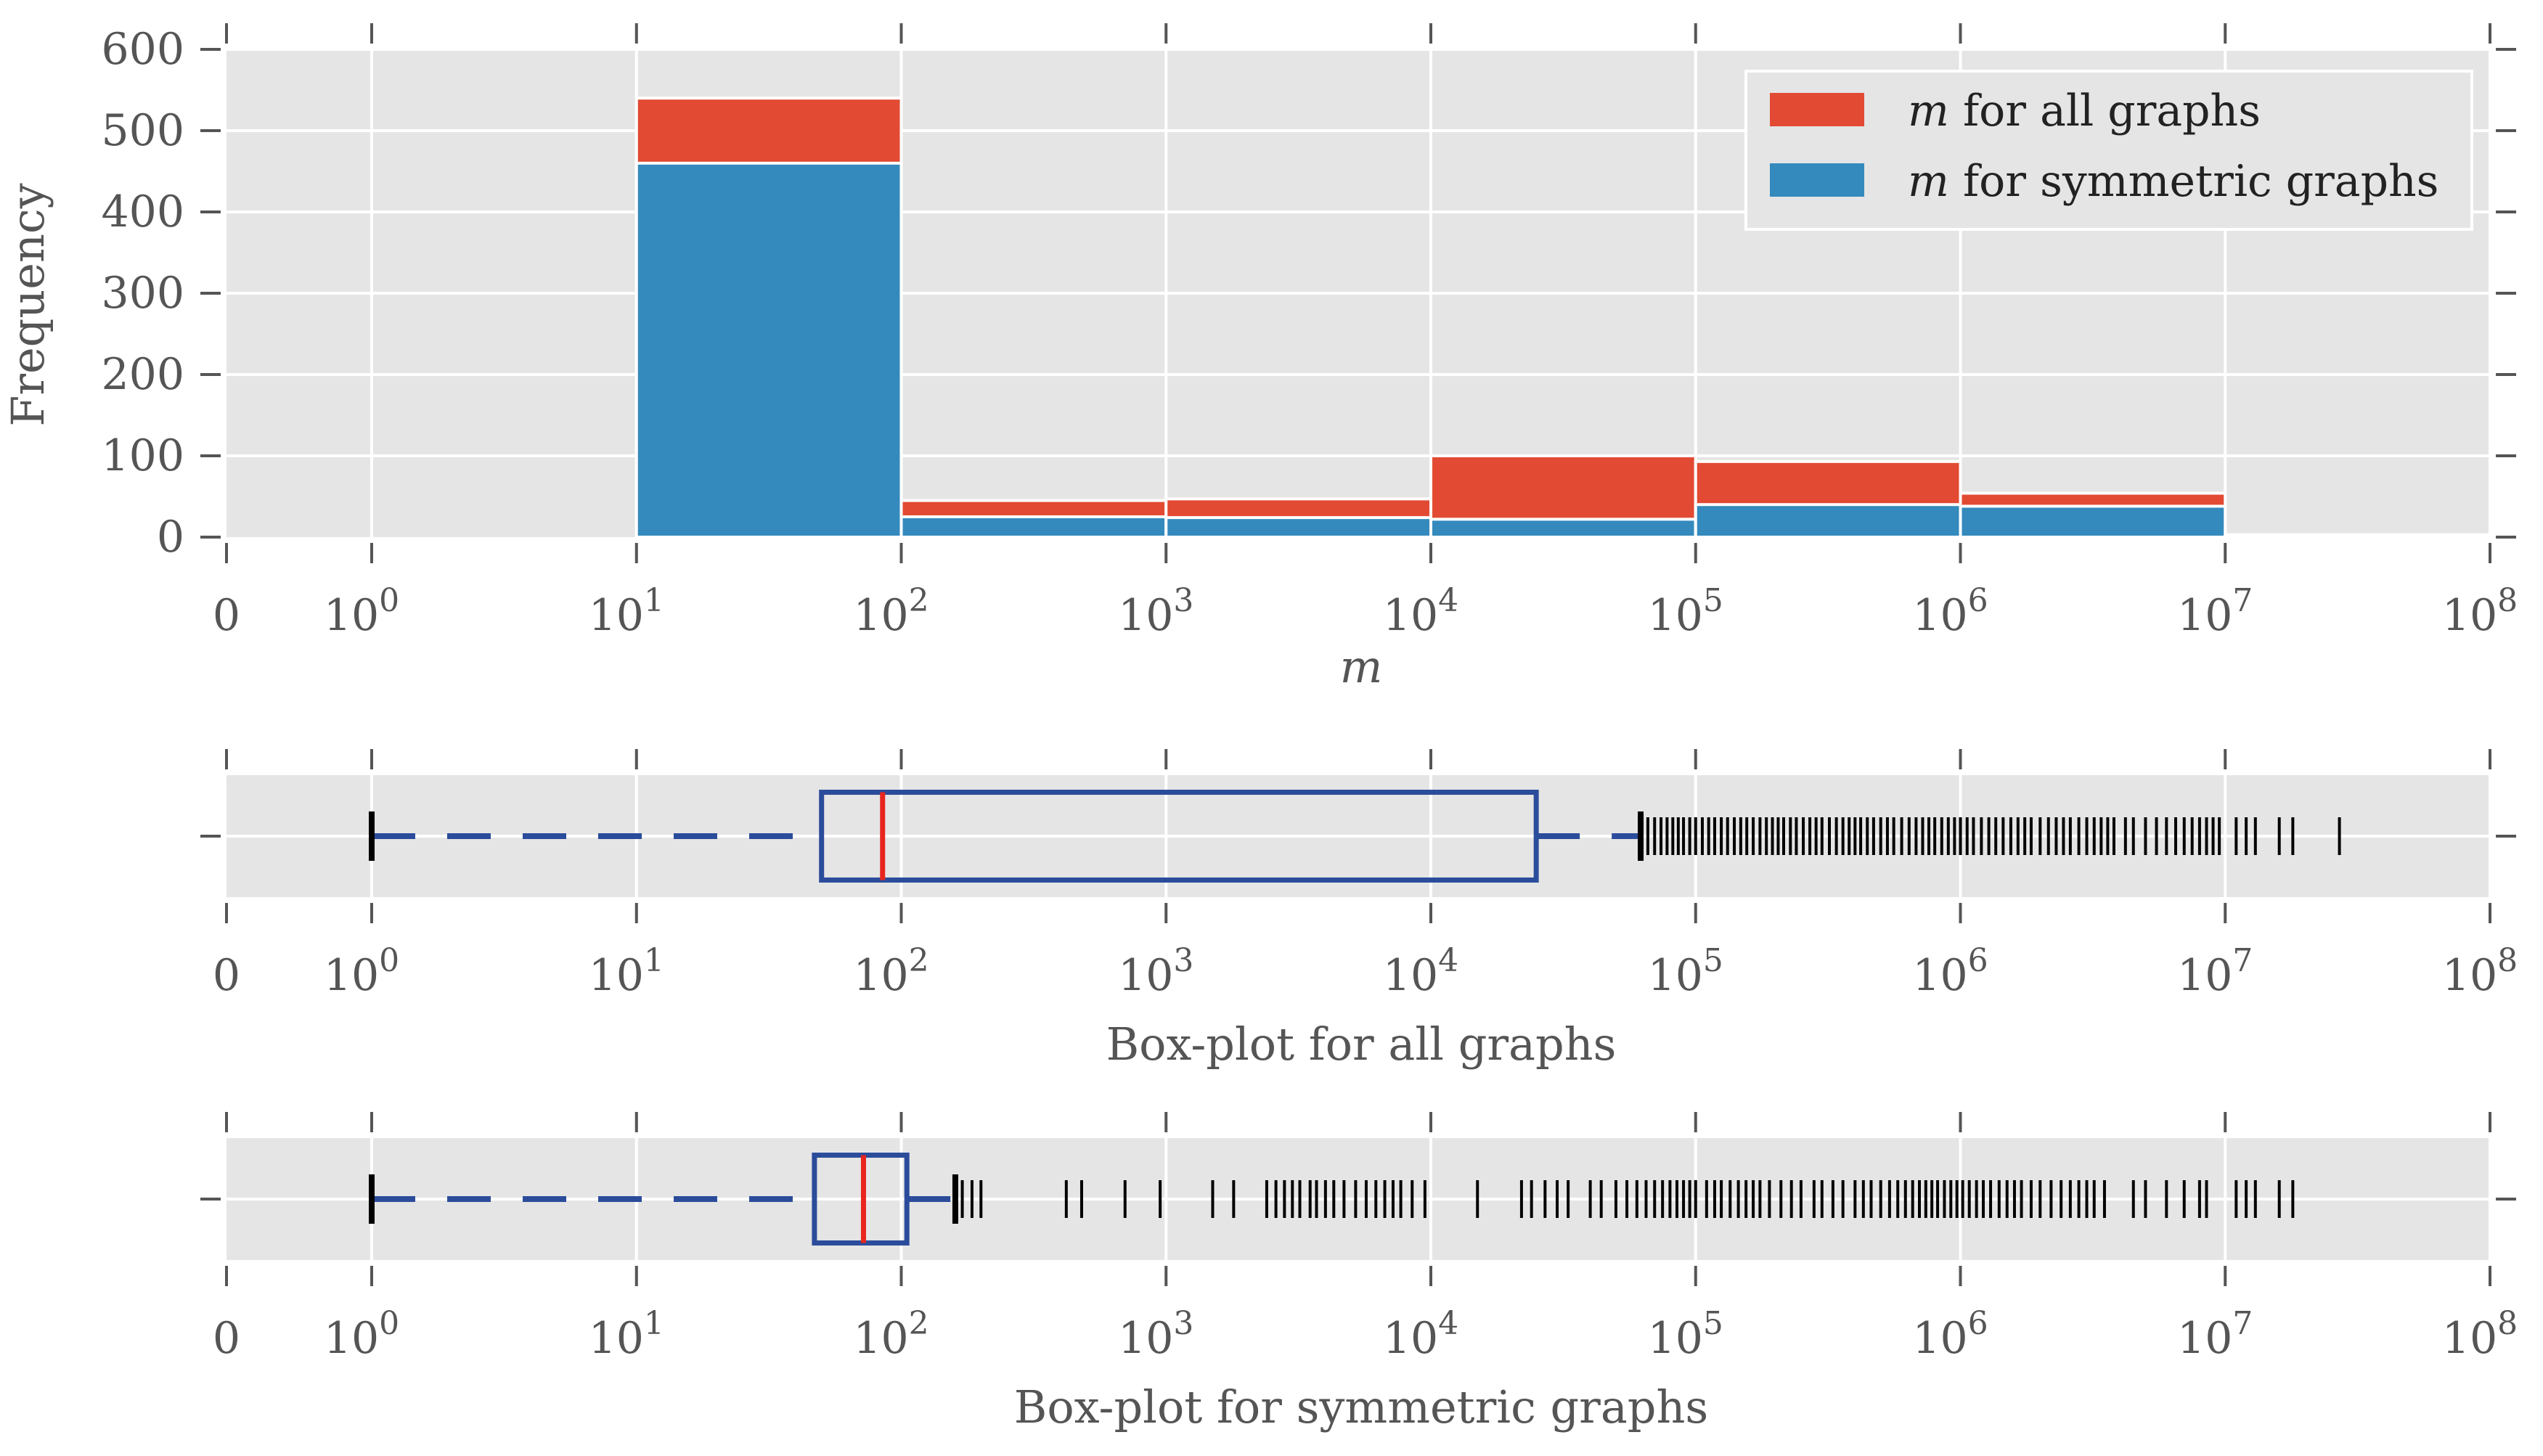 The height and width of the screenshot is (1456, 2543). I want to click on boxplot-symmetric-x-axis-label: Box-plot for symmetric graphs, so click(1361, 1407).